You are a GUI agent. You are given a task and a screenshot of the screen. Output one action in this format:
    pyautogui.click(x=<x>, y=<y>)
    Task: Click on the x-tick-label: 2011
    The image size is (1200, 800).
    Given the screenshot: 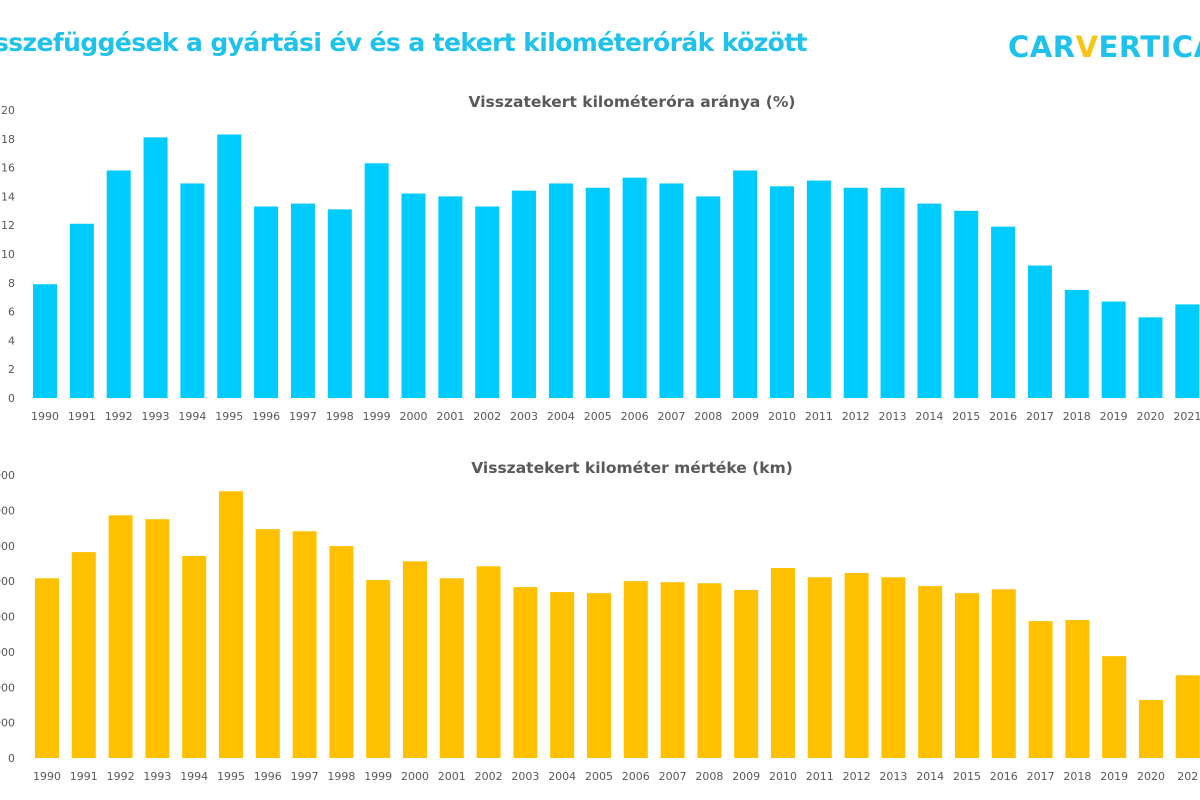 What is the action you would take?
    pyautogui.click(x=820, y=776)
    